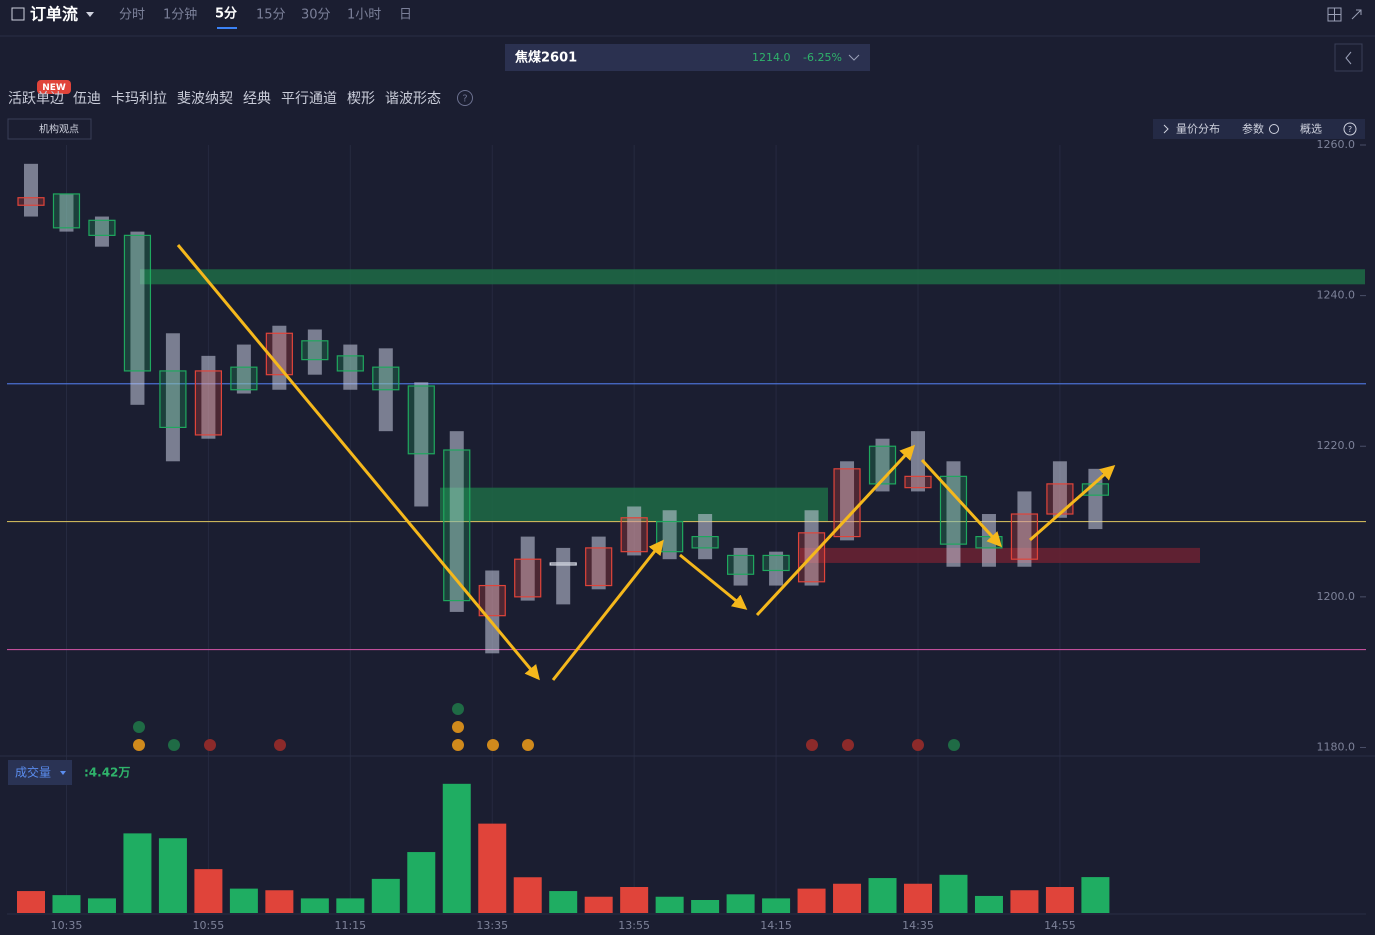  I want to click on y-tick-label: 1260.0, so click(1336, 144).